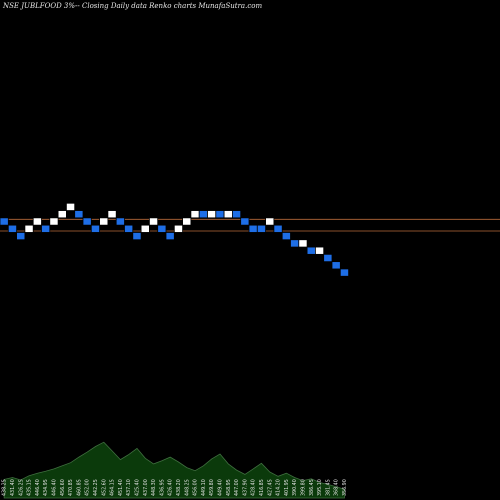  I want to click on x-tick-label-37: 399.80, so click(303, 487).